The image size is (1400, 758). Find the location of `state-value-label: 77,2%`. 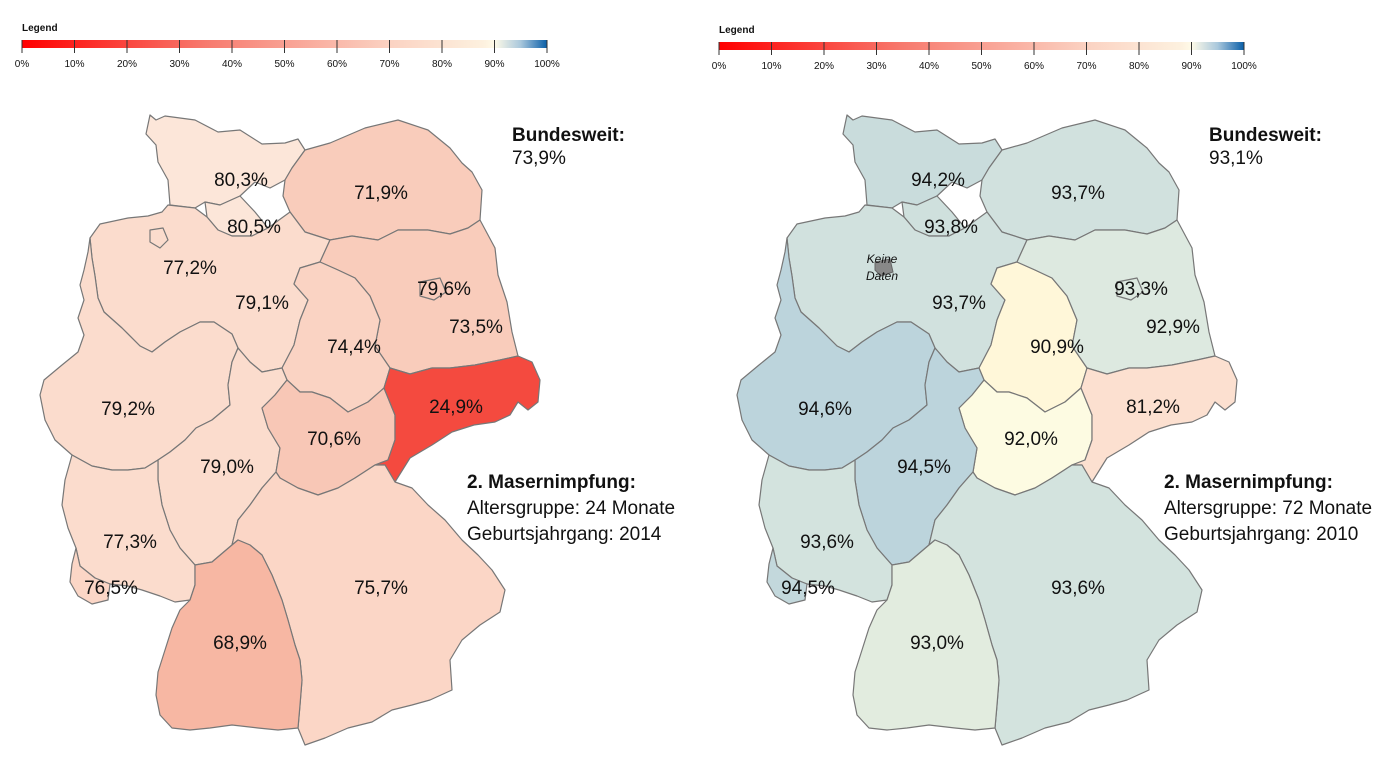

state-value-label: 77,2% is located at coordinates (190, 268).